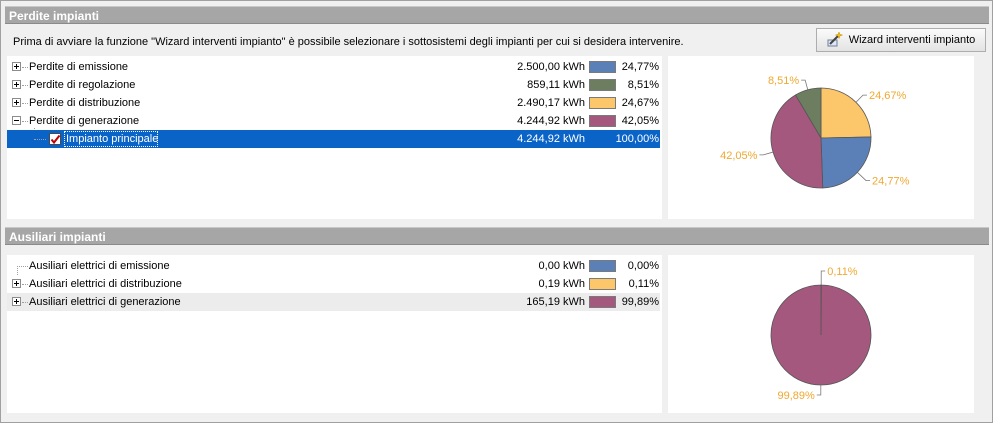  Describe the element at coordinates (561, 266) in the screenshot. I see `row-kwh: 0,00 kWh` at that location.